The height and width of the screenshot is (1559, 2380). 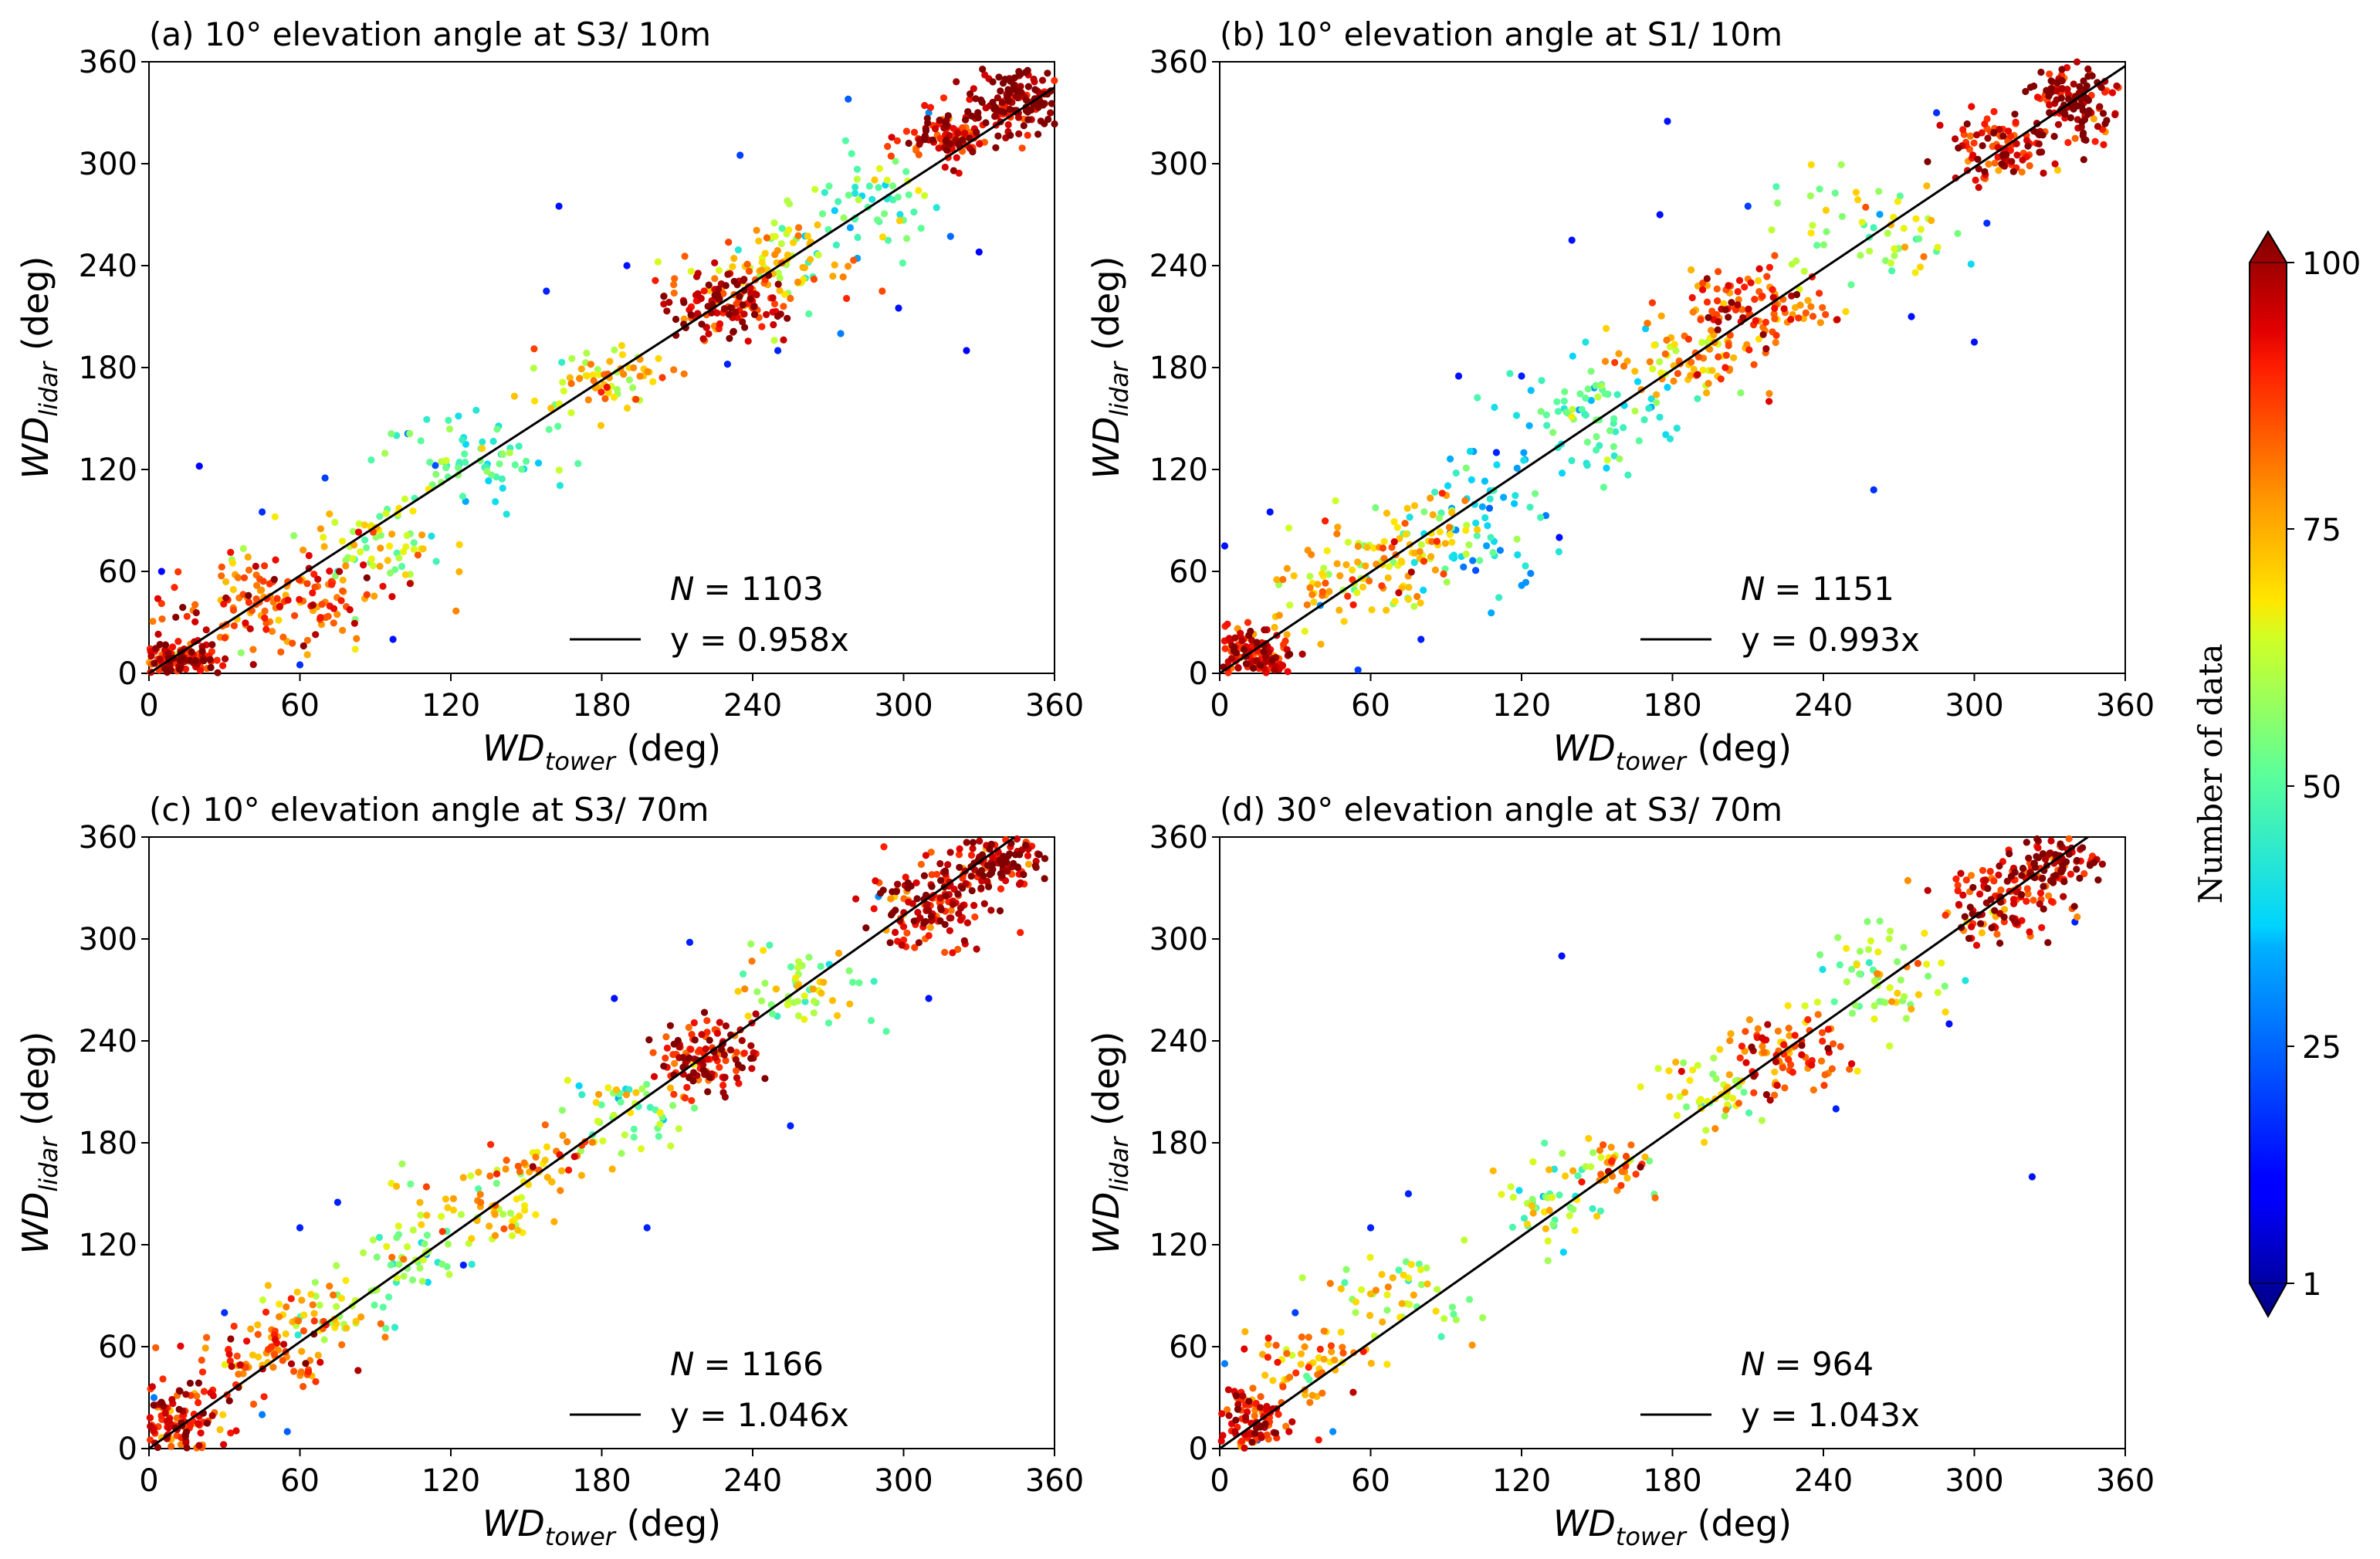 I want to click on panel-a-xlabel-main: WD, so click(x=513, y=748).